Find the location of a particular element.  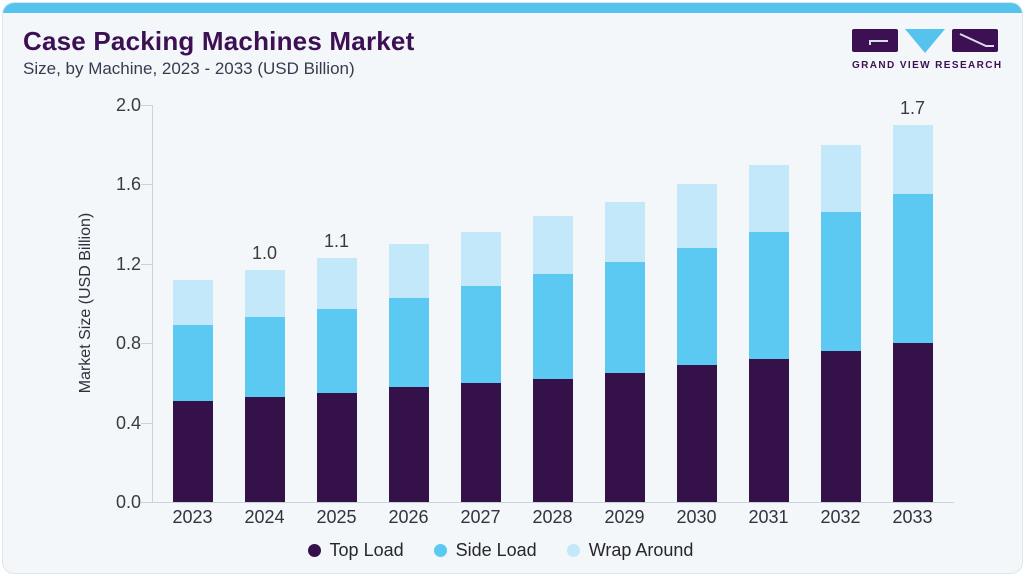

legend-label: Top Load is located at coordinates (366, 550).